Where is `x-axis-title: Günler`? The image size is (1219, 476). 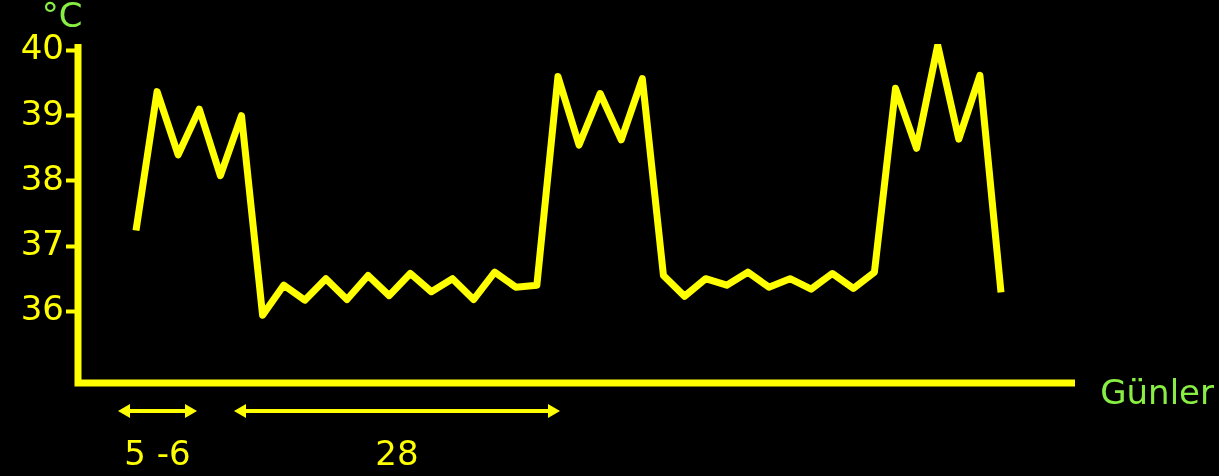 x-axis-title: Günler is located at coordinates (1157, 391).